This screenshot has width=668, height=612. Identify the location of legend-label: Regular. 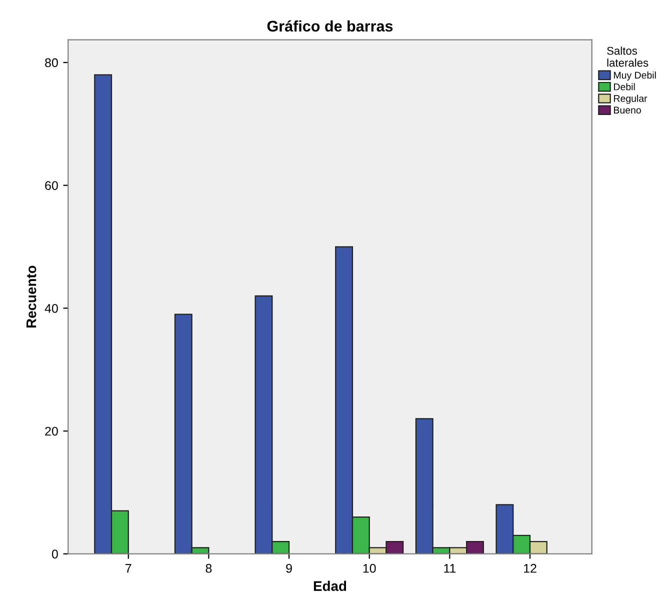
(631, 99).